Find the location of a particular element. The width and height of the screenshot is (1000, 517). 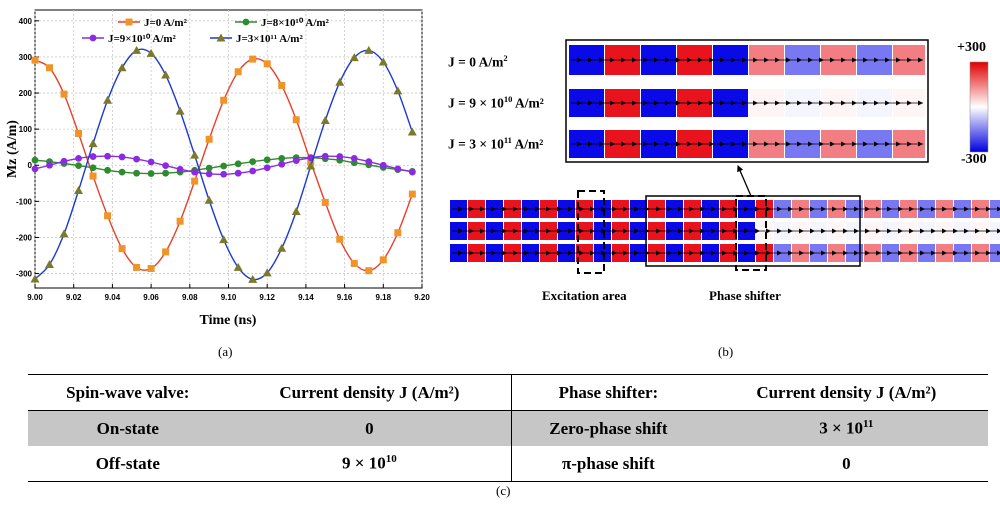

x-tick-label: 9.08 is located at coordinates (190, 297).